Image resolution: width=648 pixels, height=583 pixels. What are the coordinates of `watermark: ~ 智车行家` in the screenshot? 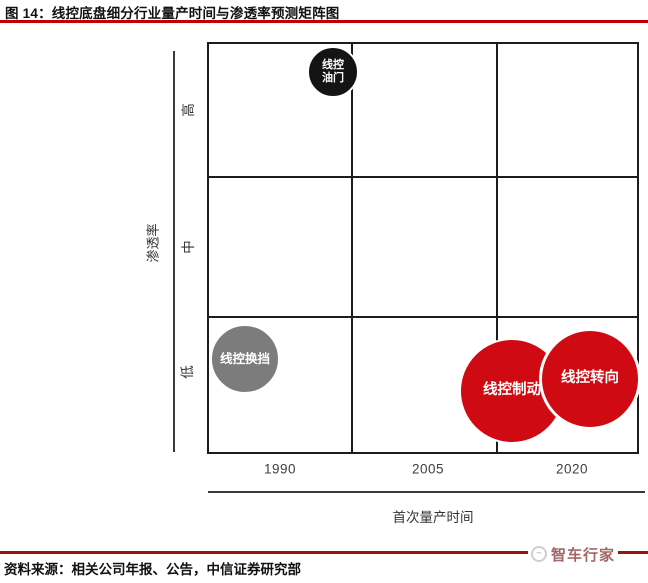 It's located at (573, 554).